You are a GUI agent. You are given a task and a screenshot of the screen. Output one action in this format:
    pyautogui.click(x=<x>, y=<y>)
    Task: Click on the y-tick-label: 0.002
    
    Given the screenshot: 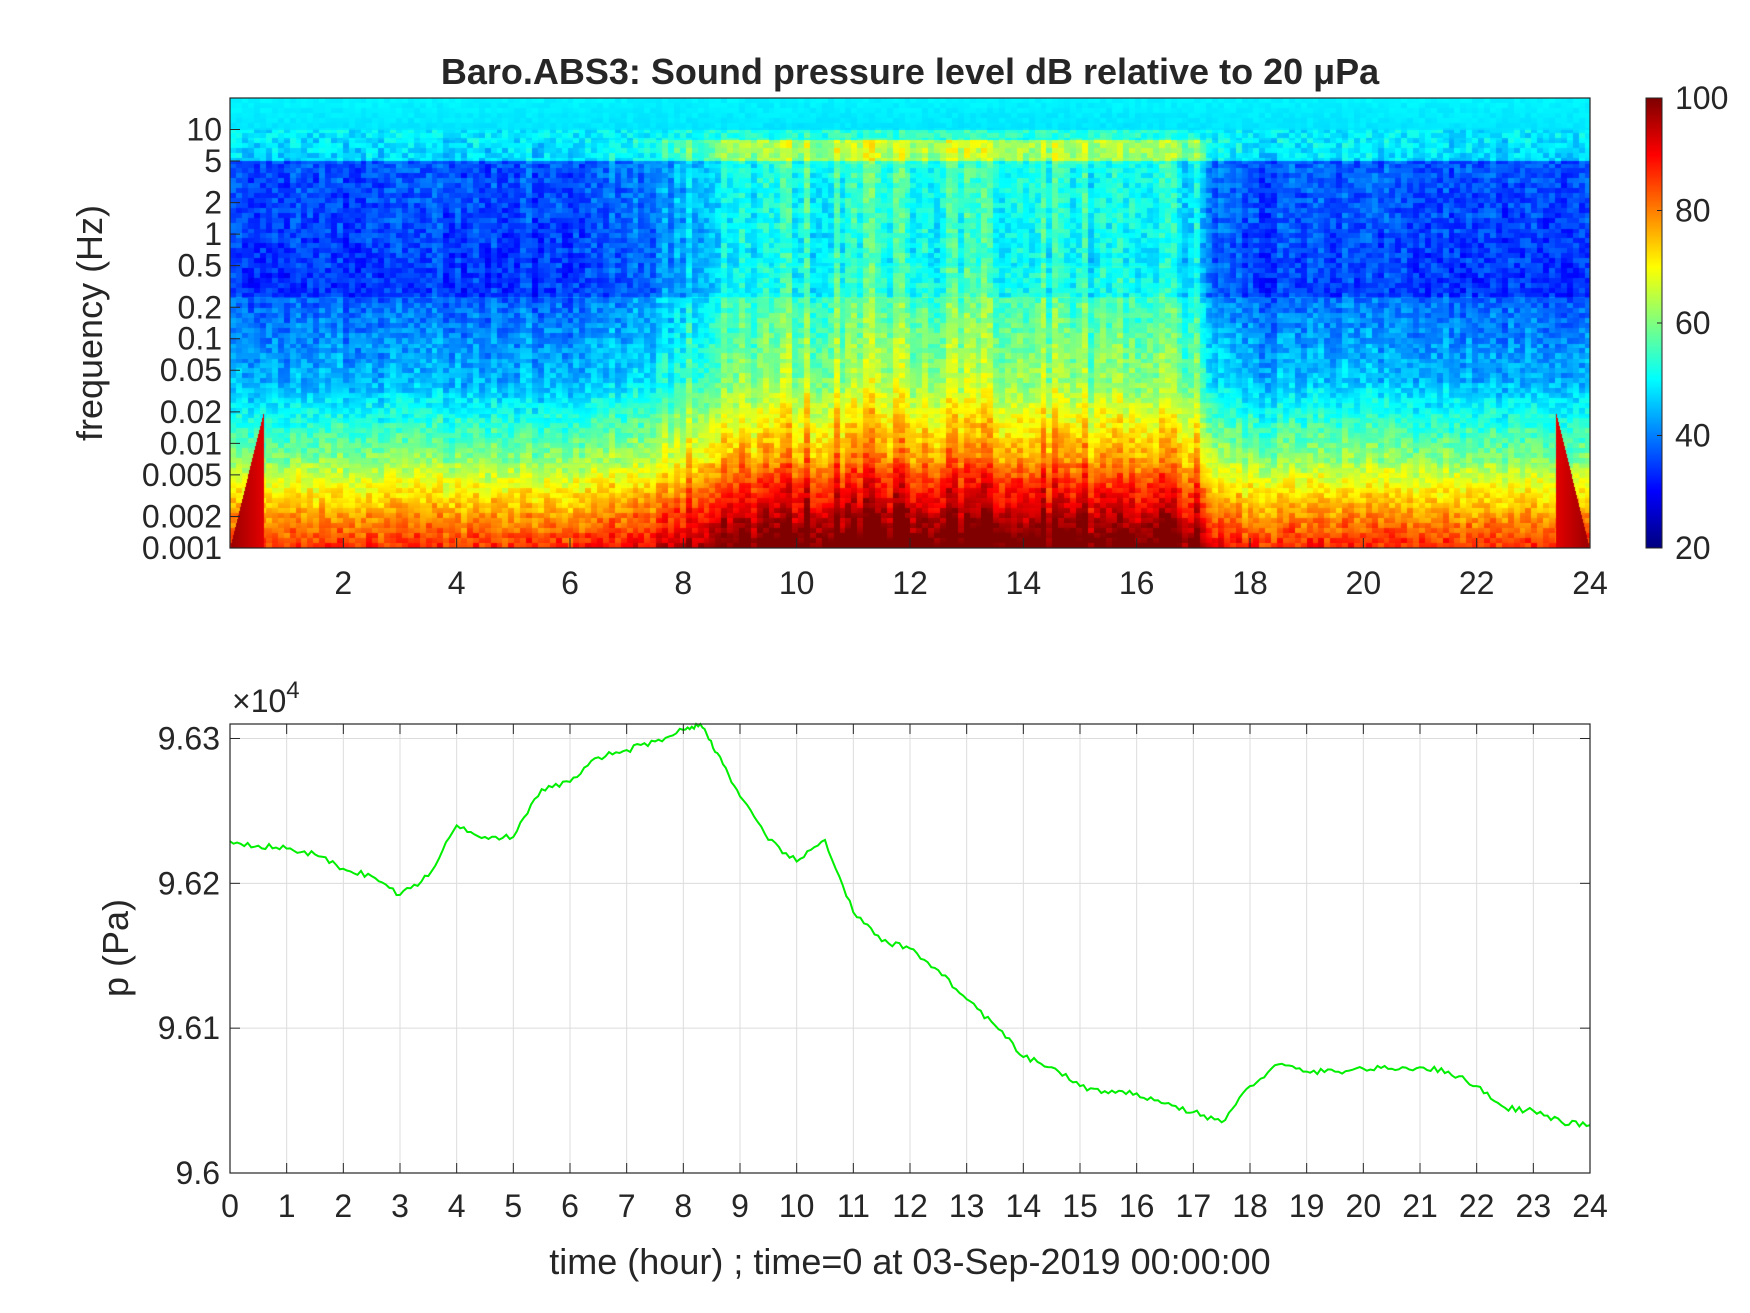 What is the action you would take?
    pyautogui.click(x=182, y=517)
    